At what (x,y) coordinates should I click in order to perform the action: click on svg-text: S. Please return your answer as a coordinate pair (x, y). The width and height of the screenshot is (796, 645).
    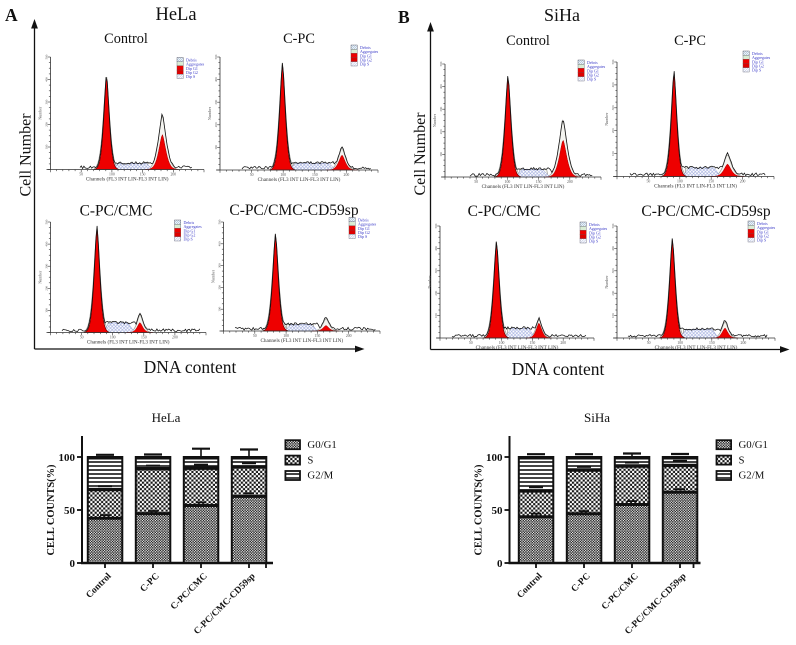
    Looking at the image, I should click on (310, 460).